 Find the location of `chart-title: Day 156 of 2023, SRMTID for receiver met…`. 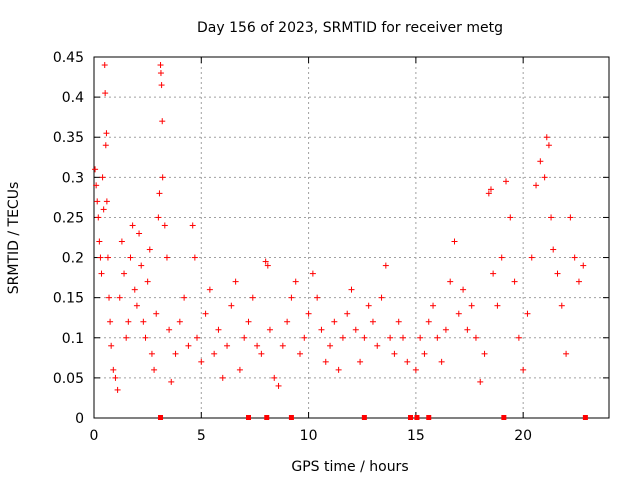

chart-title: Day 156 of 2023, SRMTID for receiver met… is located at coordinates (350, 28).